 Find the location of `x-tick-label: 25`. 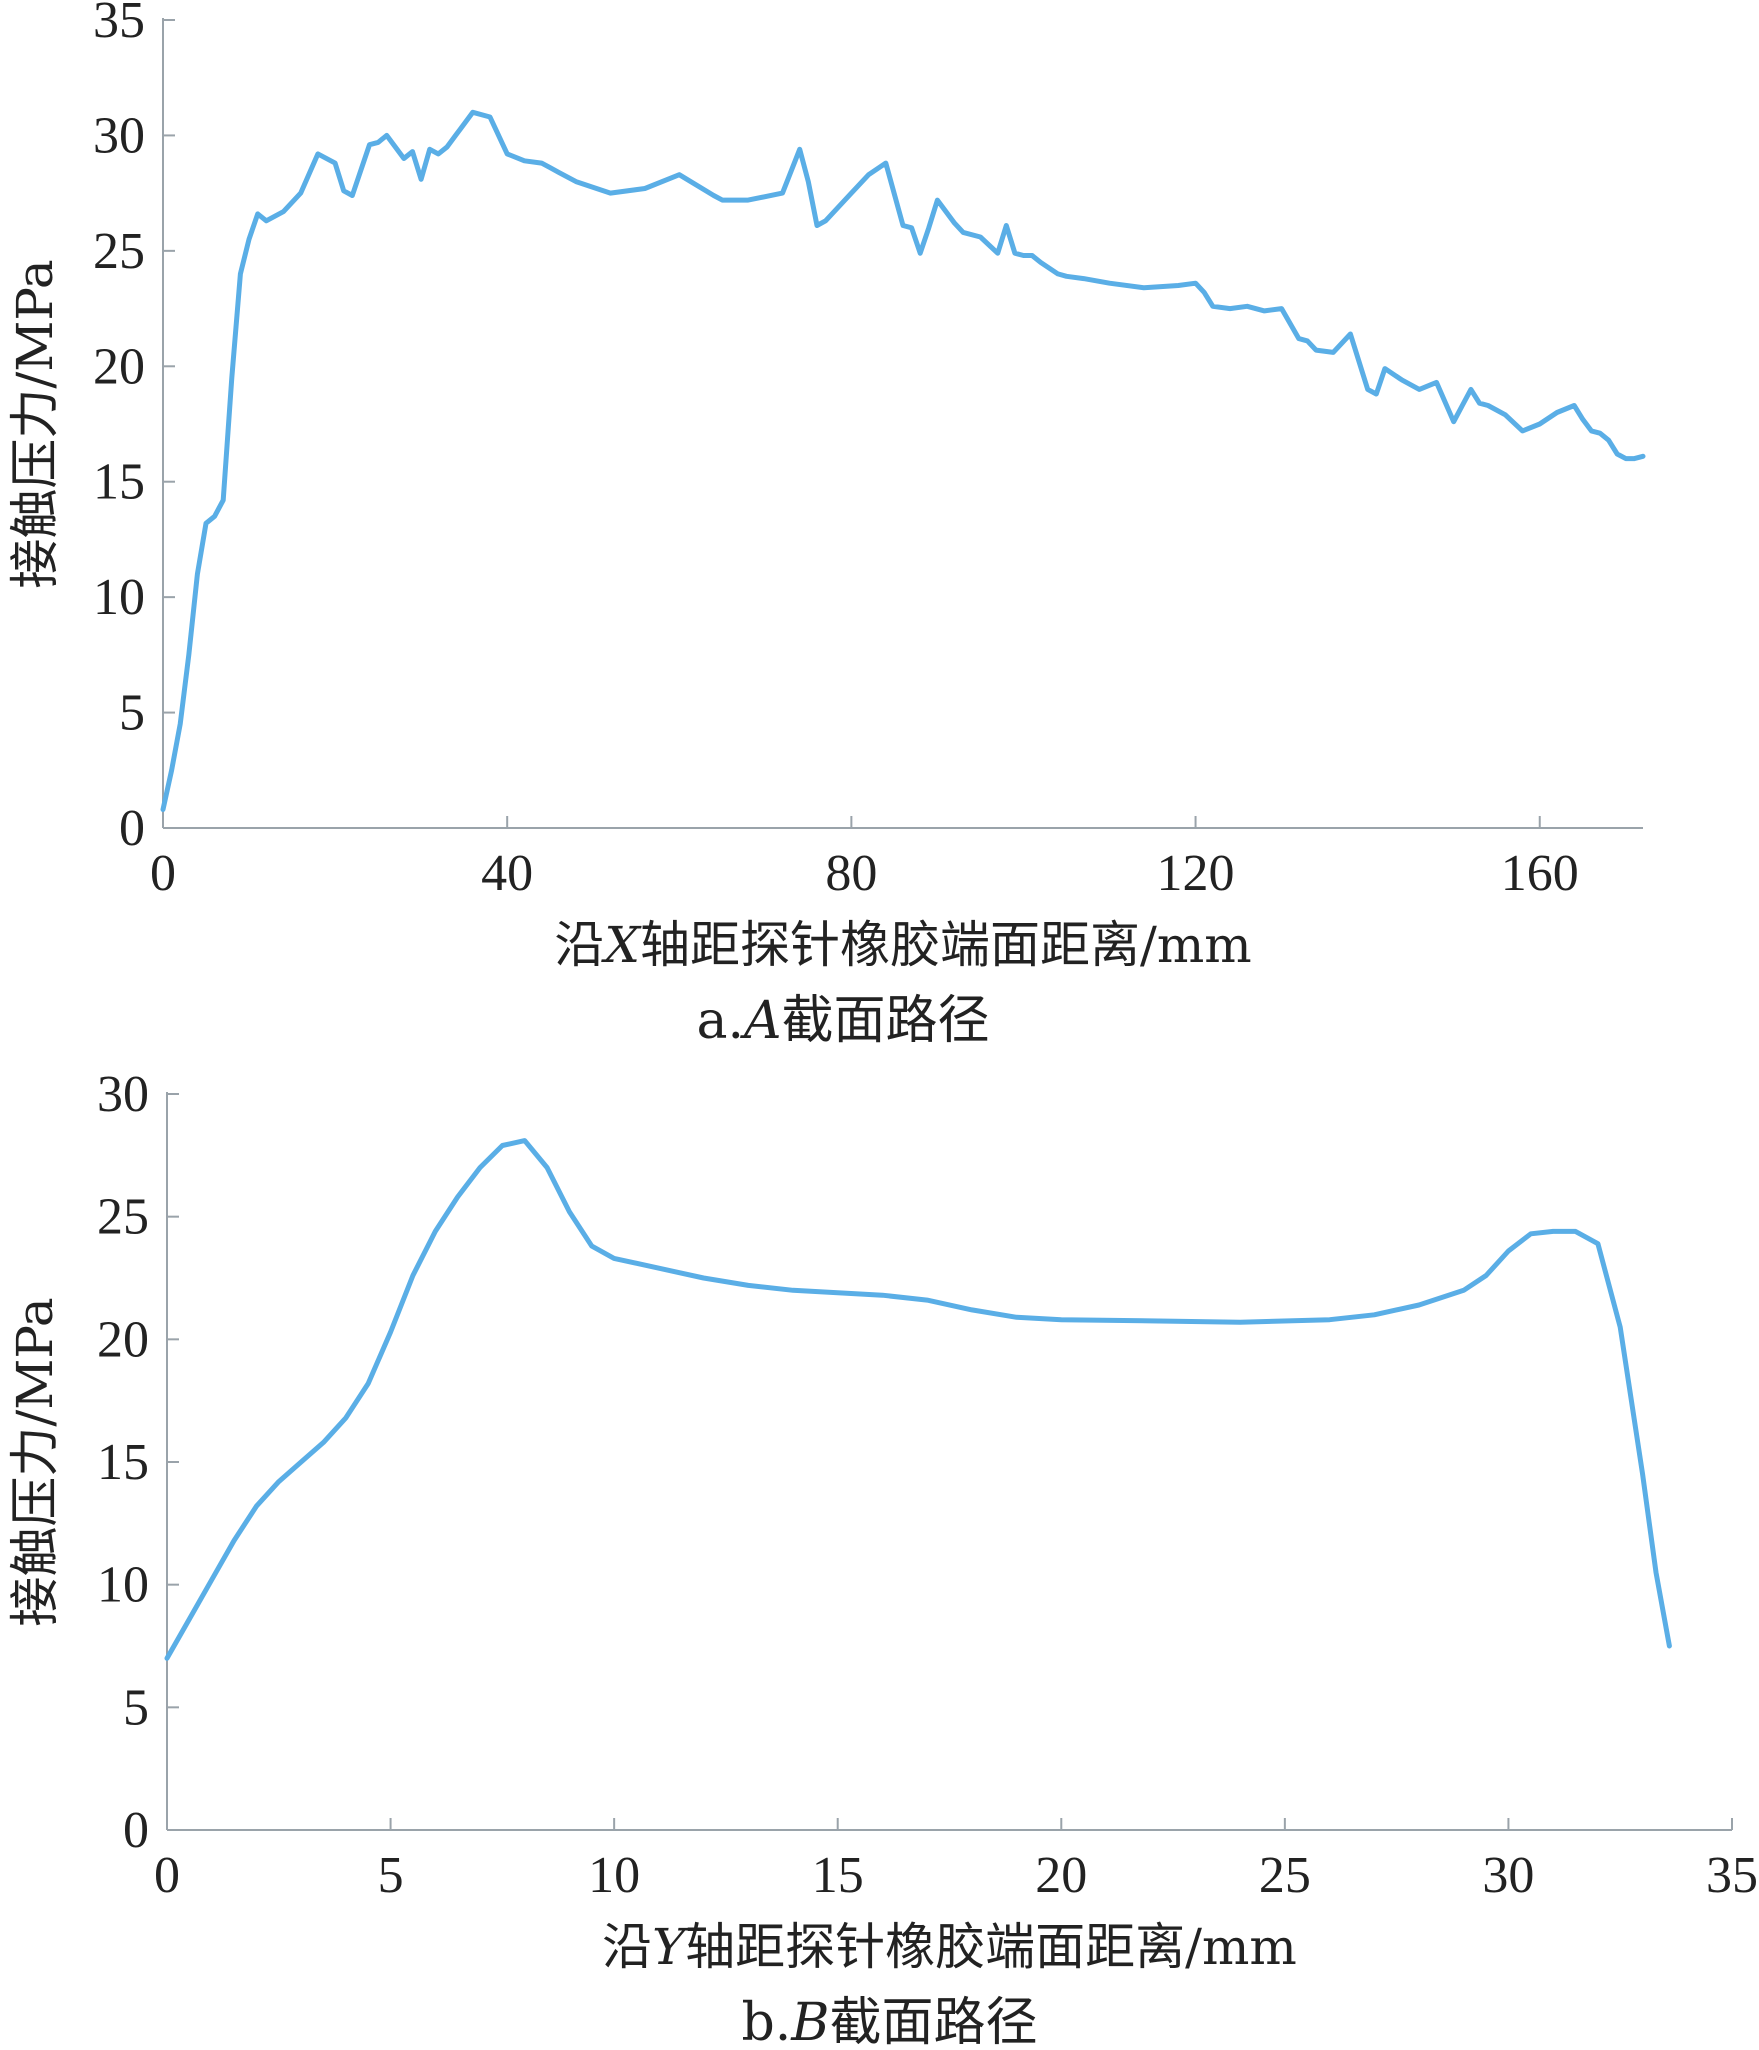

x-tick-label: 25 is located at coordinates (1285, 1875).